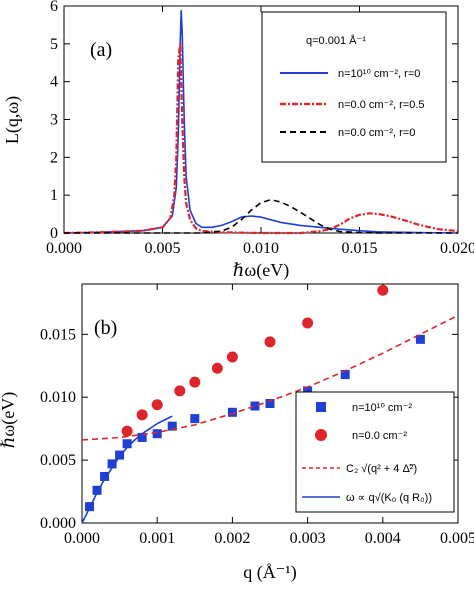 The width and height of the screenshot is (474, 595). What do you see at coordinates (54, 233) in the screenshot?
I see `y-tick-label: 0` at bounding box center [54, 233].